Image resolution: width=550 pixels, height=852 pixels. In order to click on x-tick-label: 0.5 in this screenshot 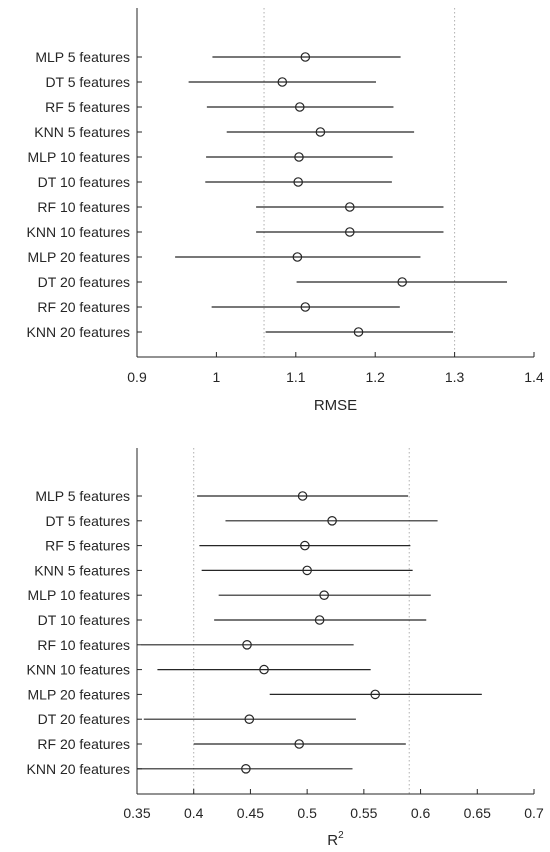, I will do `click(307, 813)`.